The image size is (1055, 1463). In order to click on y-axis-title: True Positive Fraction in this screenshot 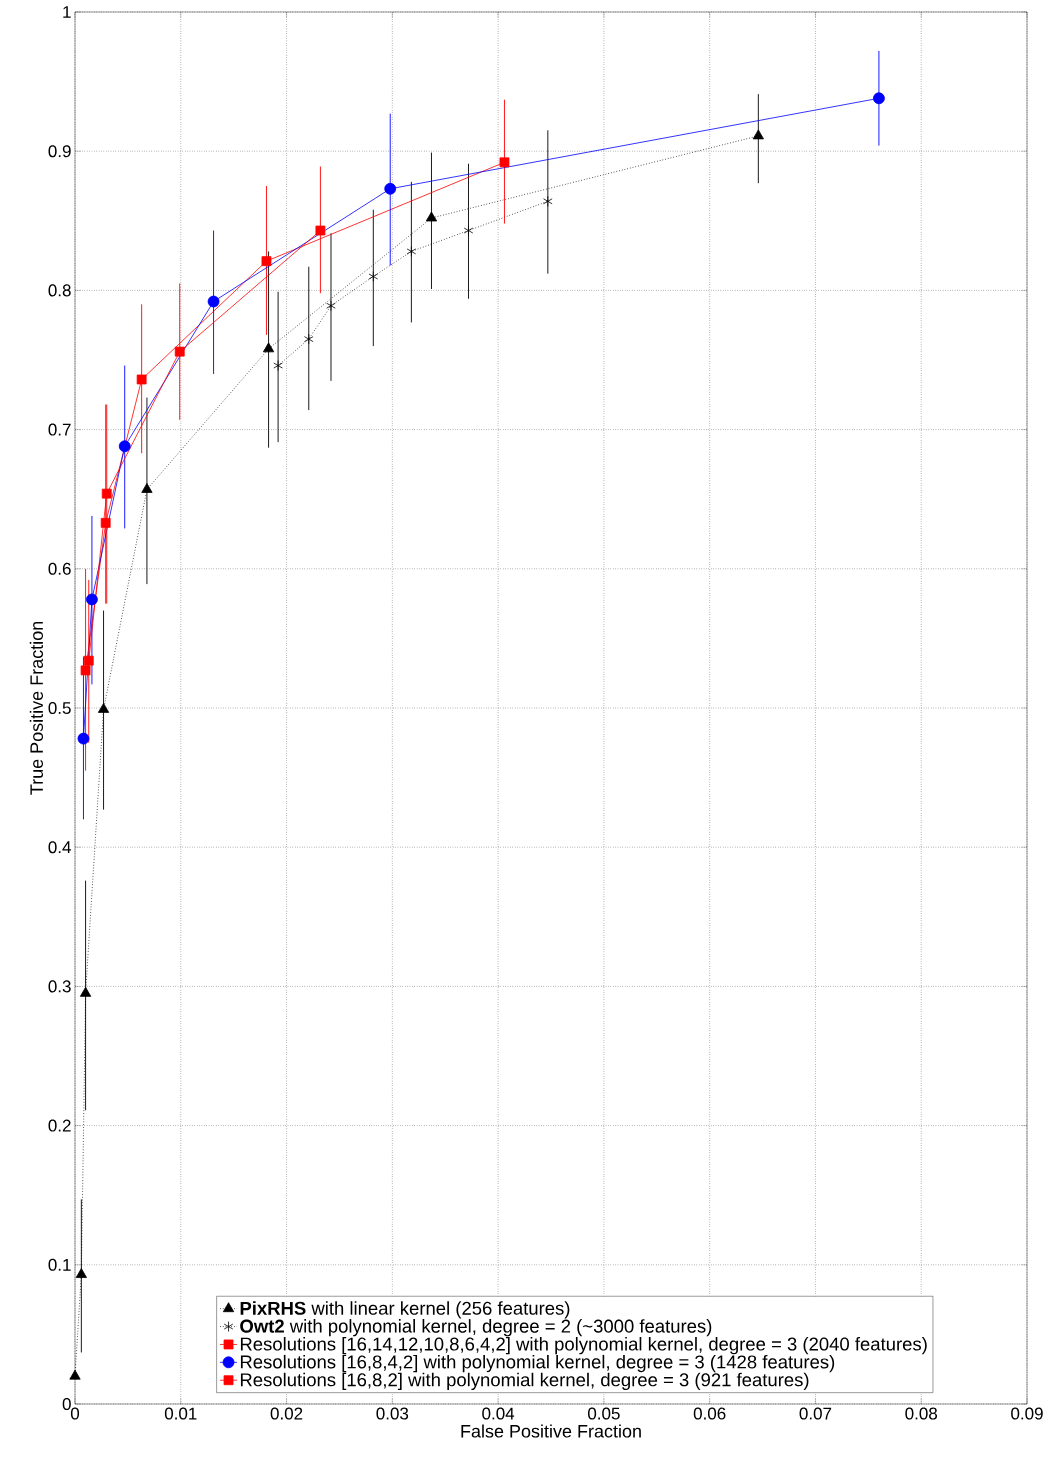, I will do `click(36, 708)`.